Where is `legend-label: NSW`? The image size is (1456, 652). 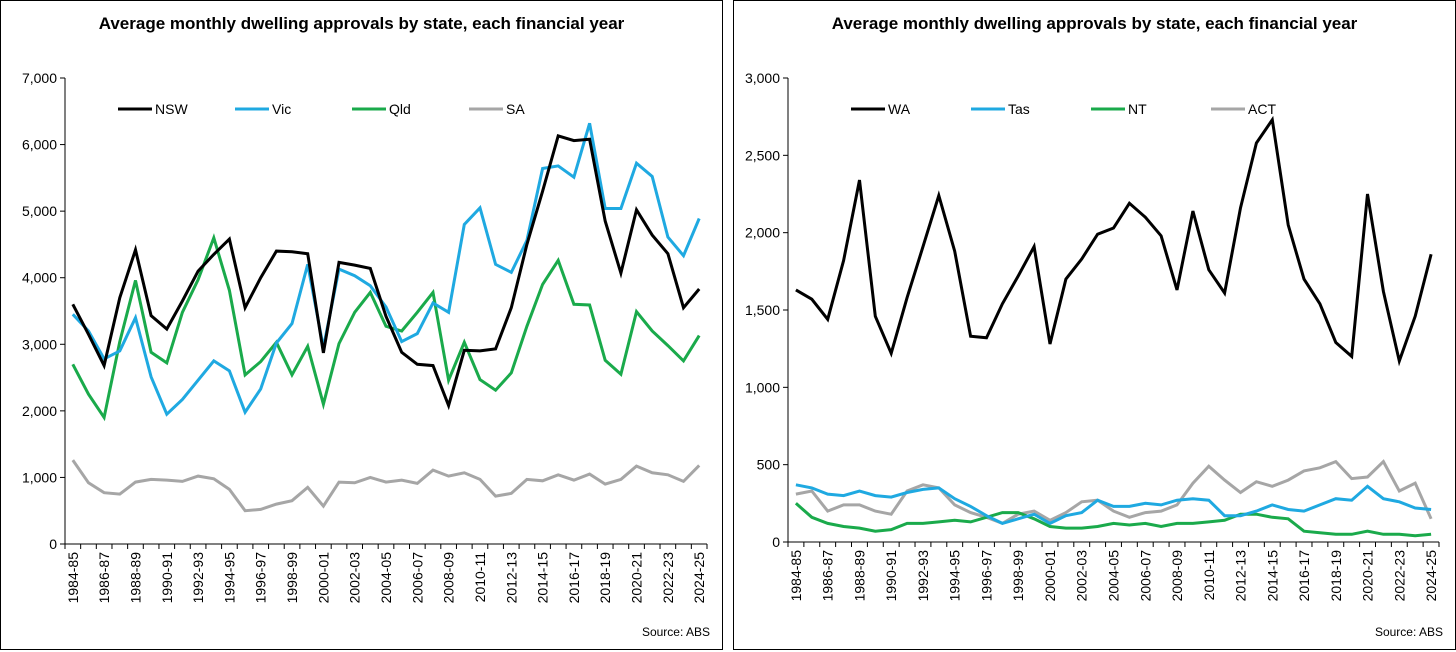
legend-label: NSW is located at coordinates (171, 109).